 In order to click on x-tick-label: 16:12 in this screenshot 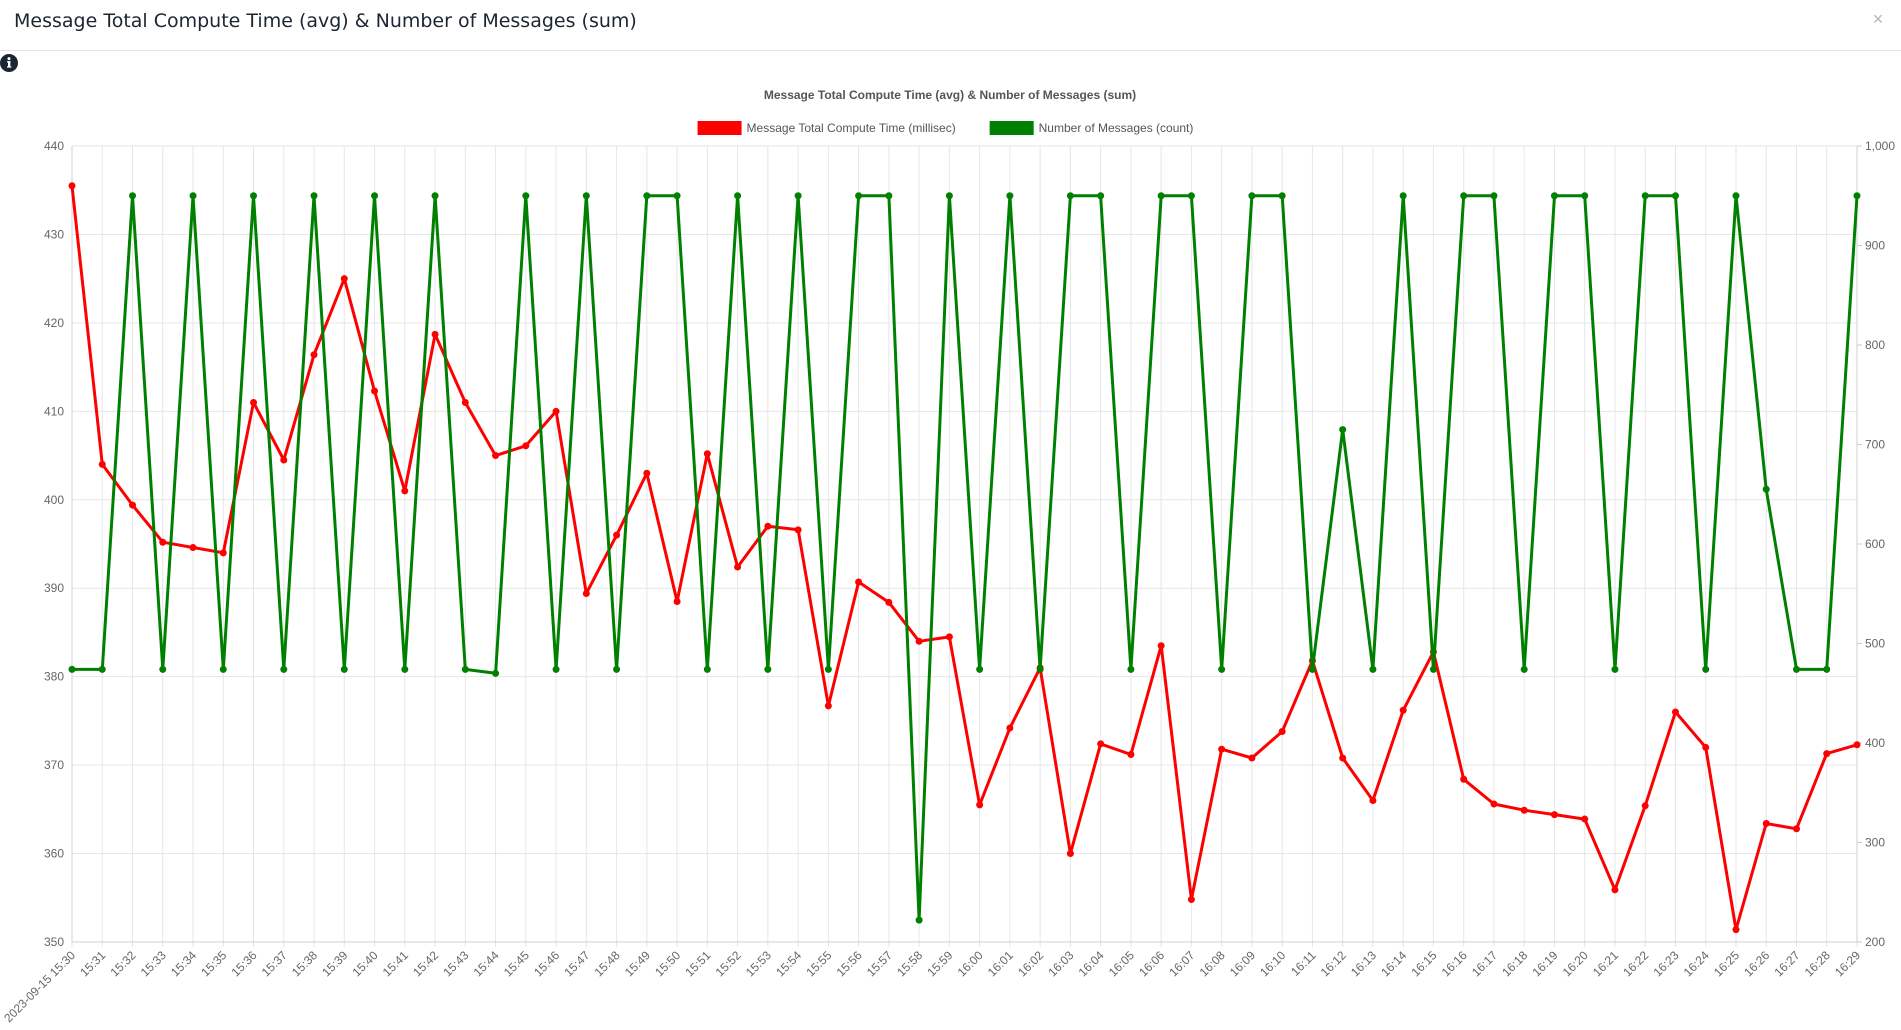, I will do `click(1333, 963)`.